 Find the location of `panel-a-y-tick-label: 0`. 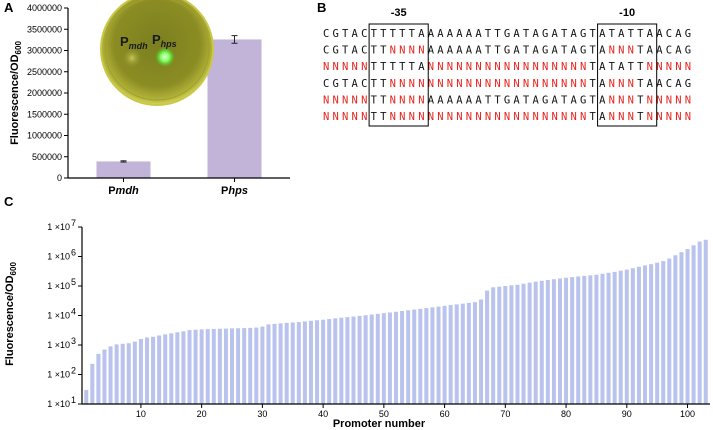

panel-a-y-tick-label: 0 is located at coordinates (59, 178).